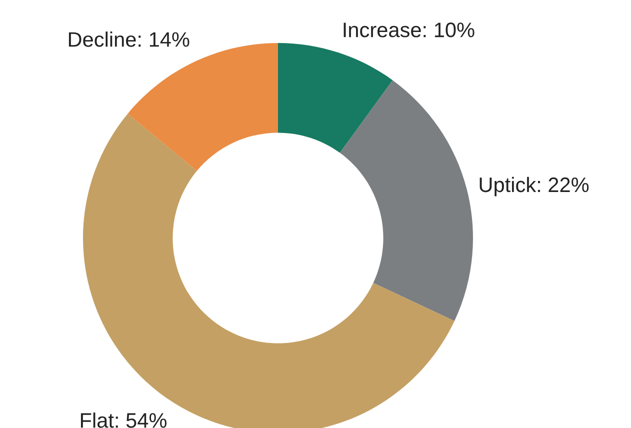  I want to click on slice-label: Increase: 10%, so click(409, 30).